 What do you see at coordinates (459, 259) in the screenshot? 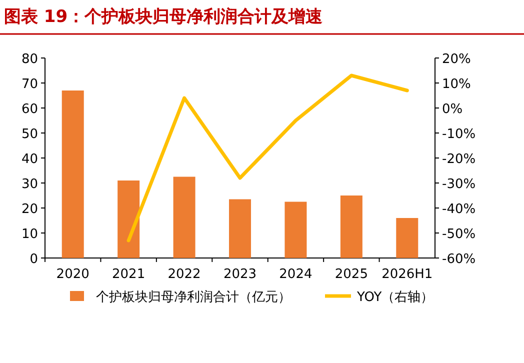
I see `y2-tick-label: -60%` at bounding box center [459, 259].